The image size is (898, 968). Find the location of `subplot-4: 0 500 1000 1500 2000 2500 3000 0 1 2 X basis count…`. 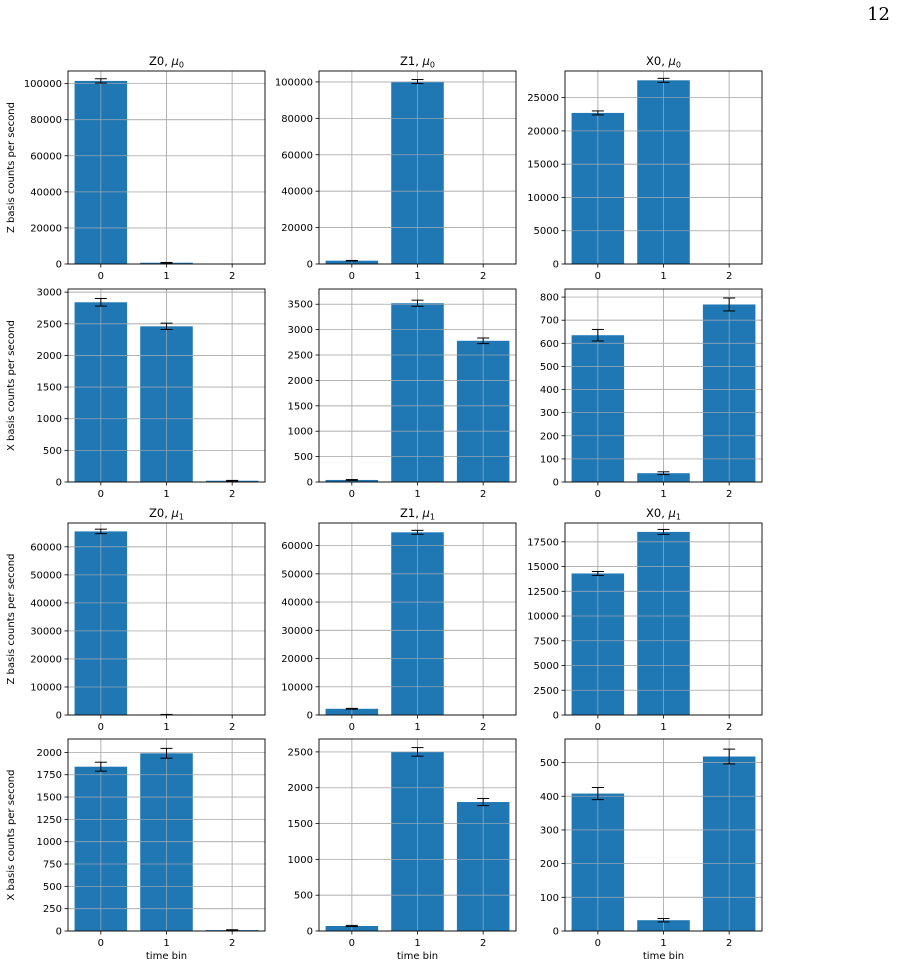

subplot-4: 0 500 1000 1500 2000 2500 3000 0 1 2 X basis count… is located at coordinates (136, 394).